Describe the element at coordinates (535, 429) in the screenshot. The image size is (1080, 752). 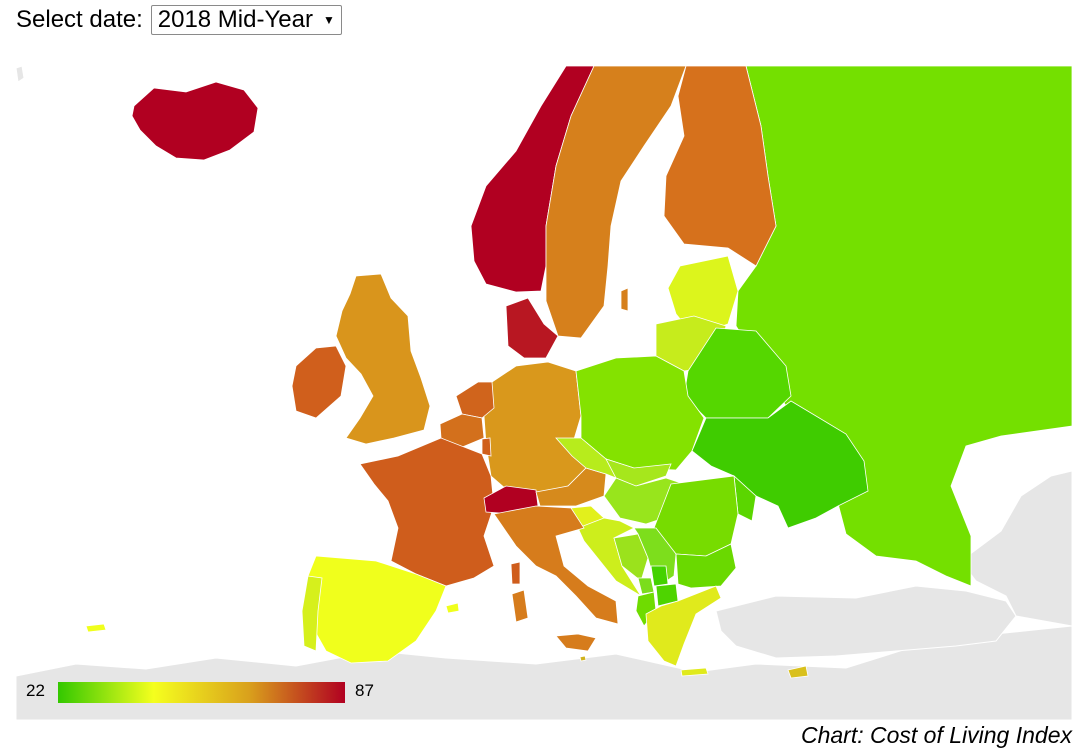
I see `country-germany` at that location.